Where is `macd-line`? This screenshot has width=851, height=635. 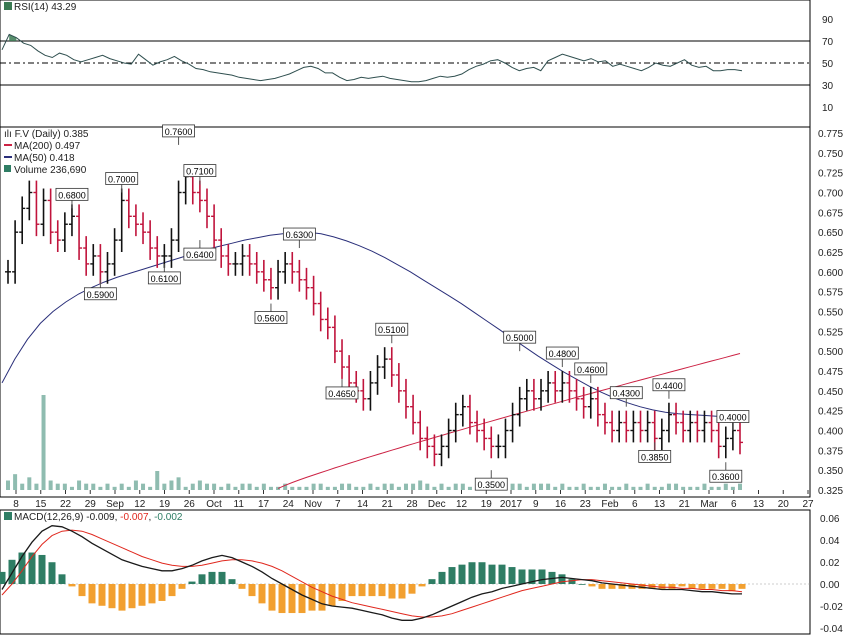
macd-line is located at coordinates (371, 573).